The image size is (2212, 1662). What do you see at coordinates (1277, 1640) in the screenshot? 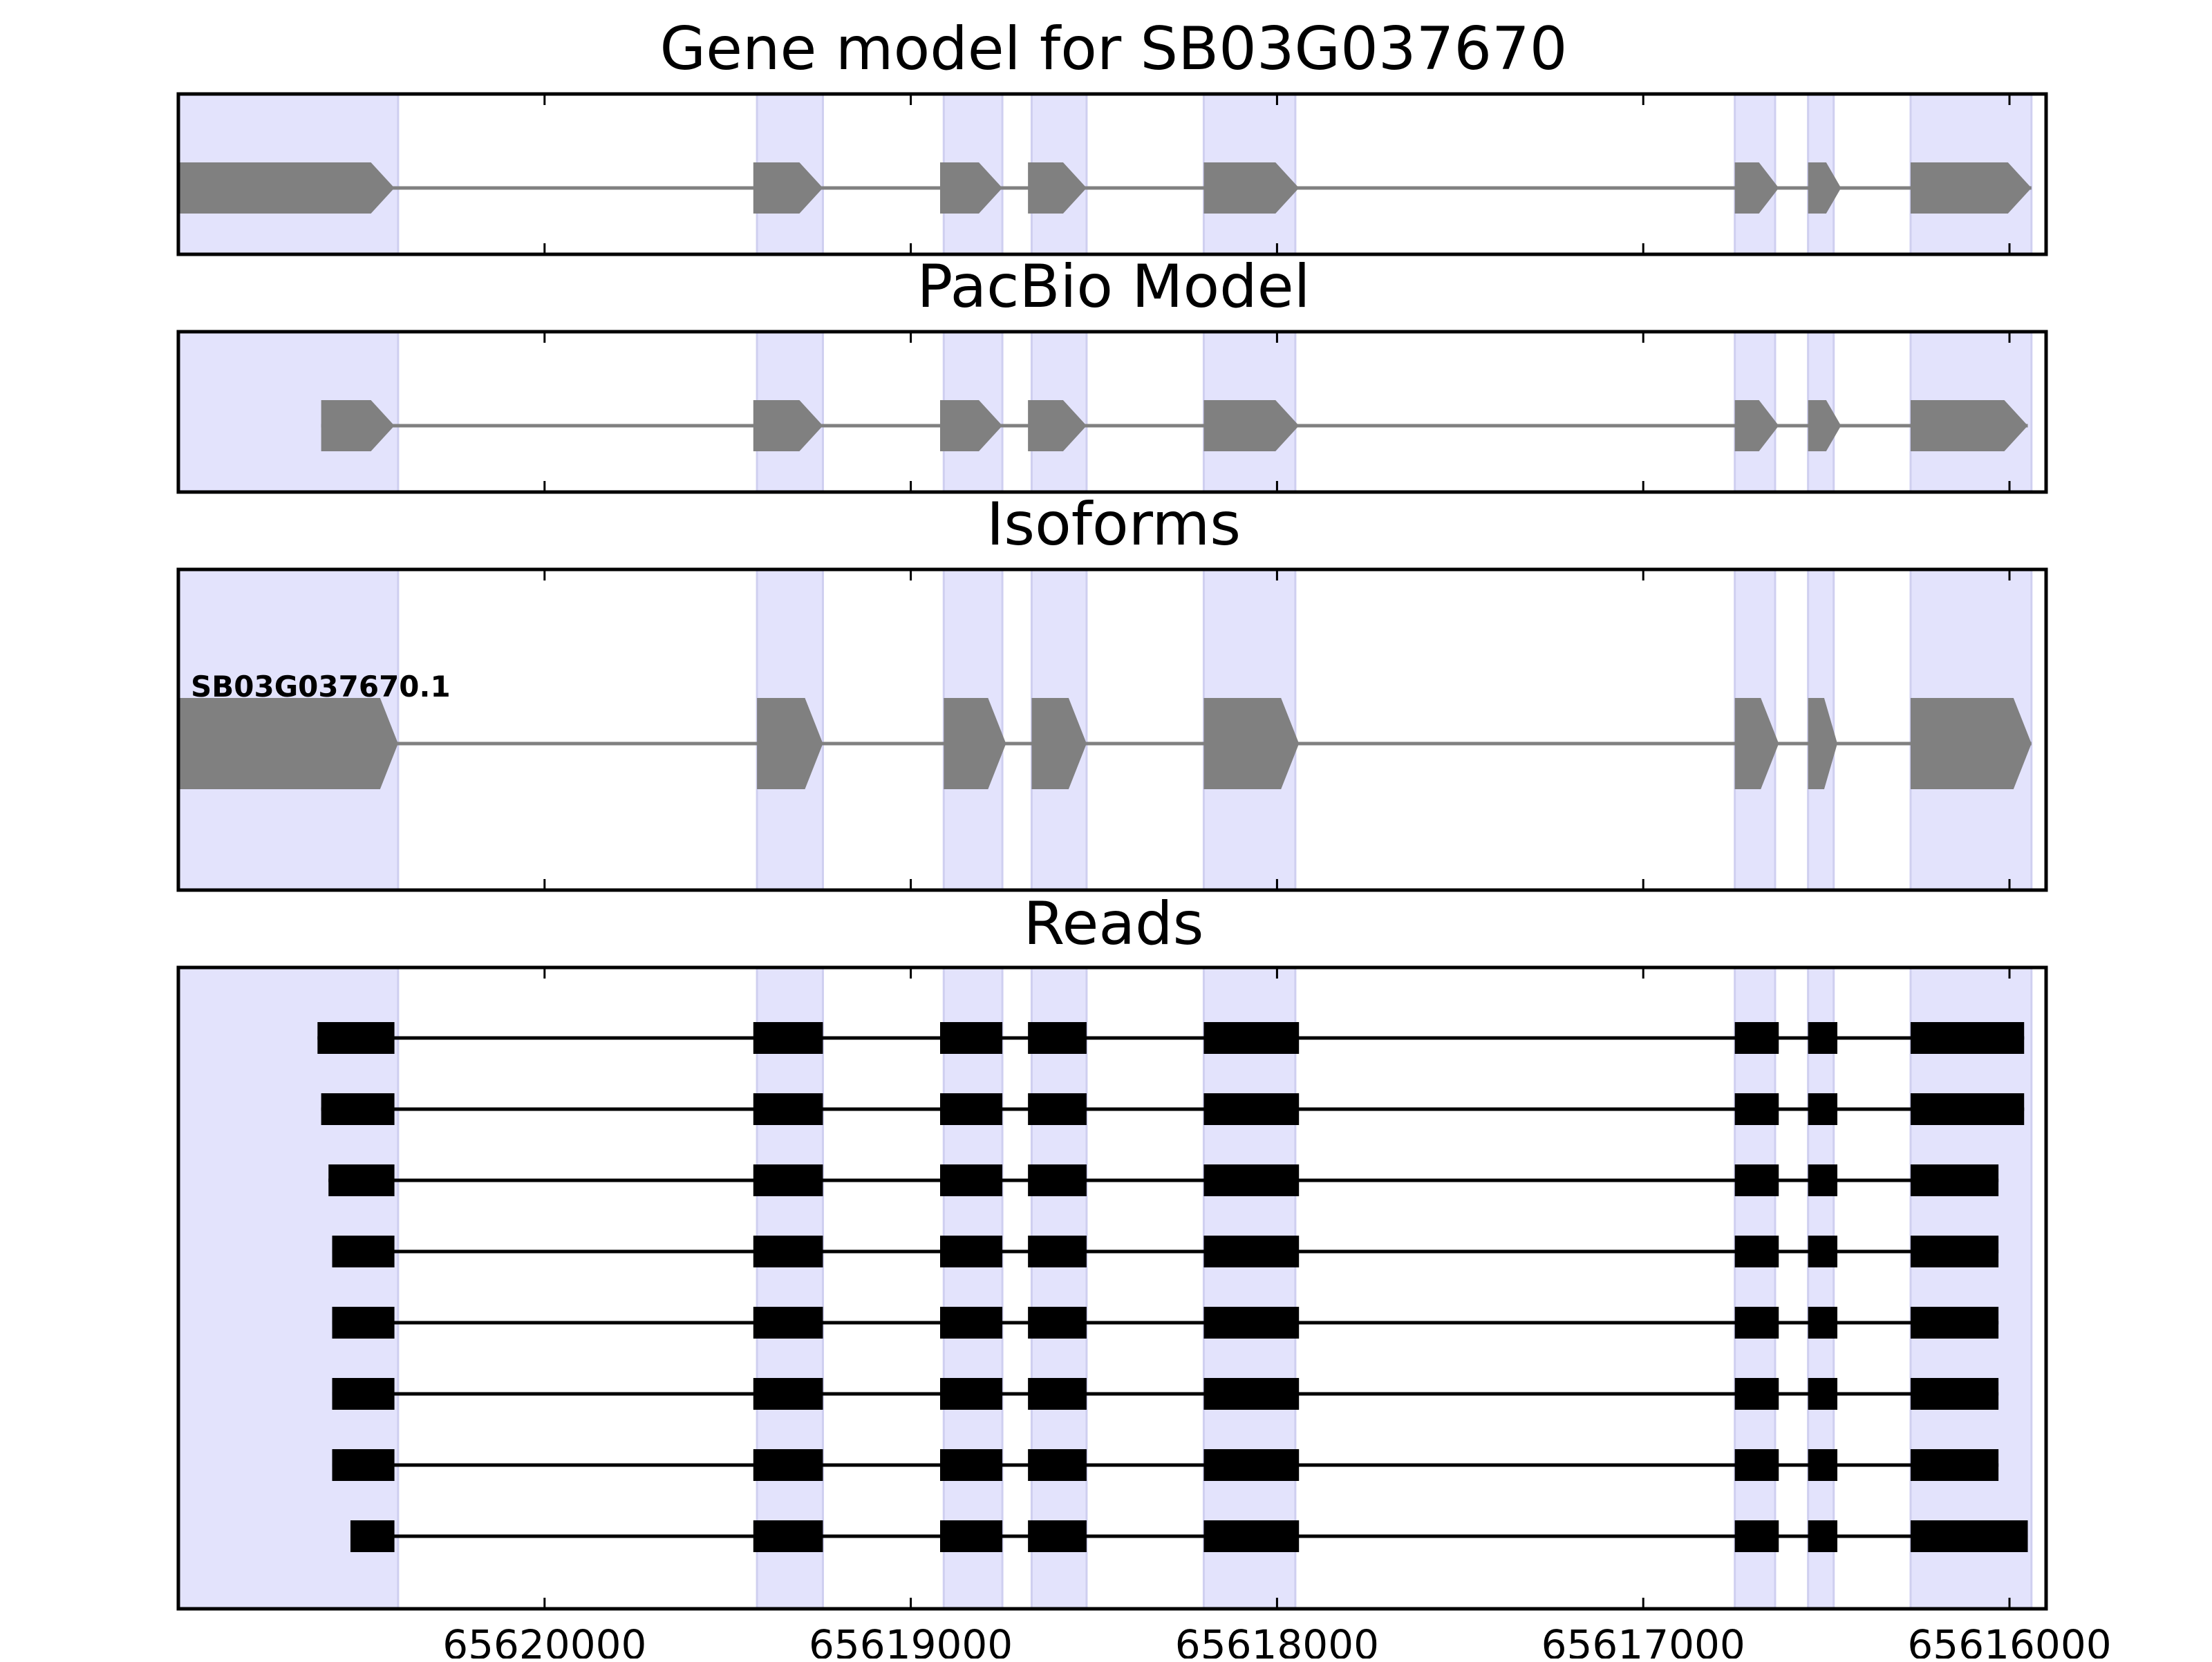
I see `x-tick-label: 65618000` at bounding box center [1277, 1640].